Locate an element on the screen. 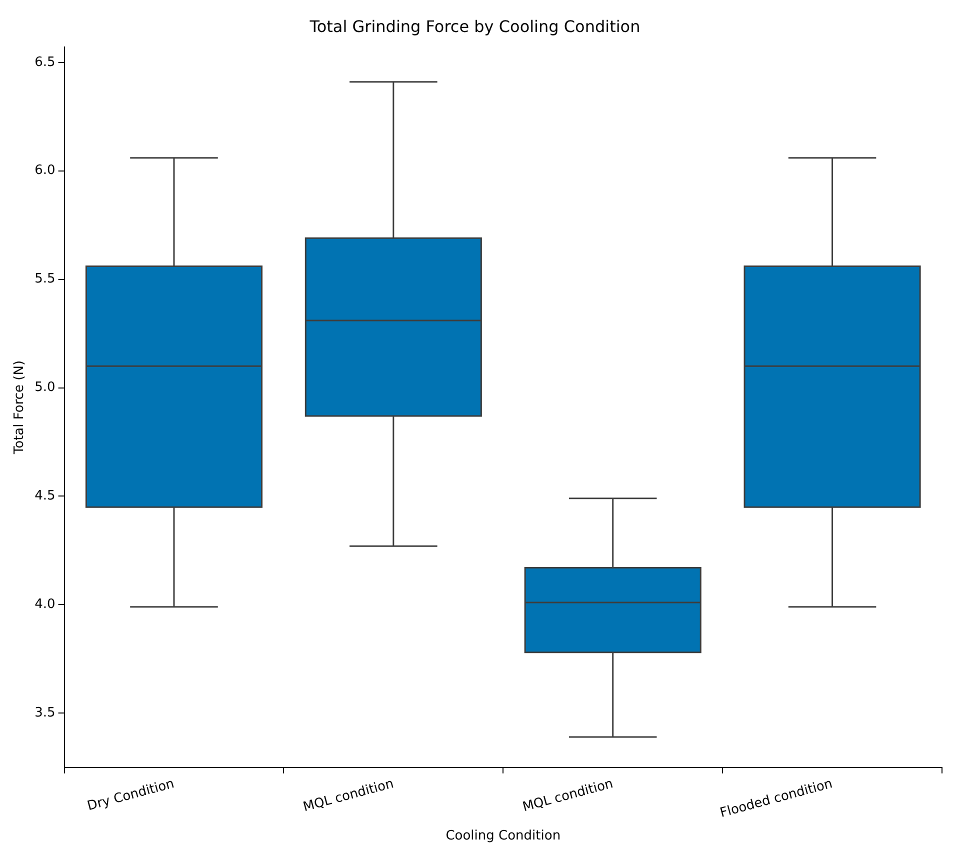  x-axis-title: Cooling Condition is located at coordinates (503, 836).